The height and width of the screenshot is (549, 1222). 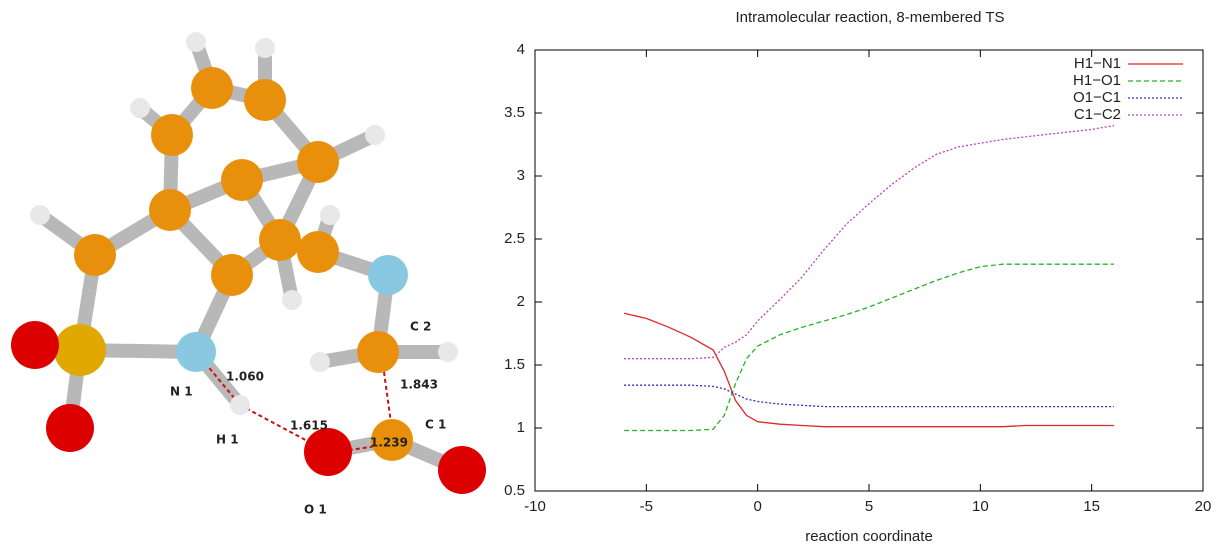 I want to click on chart-title: Intramolecular reaction, 8-membered TS, so click(x=869, y=17).